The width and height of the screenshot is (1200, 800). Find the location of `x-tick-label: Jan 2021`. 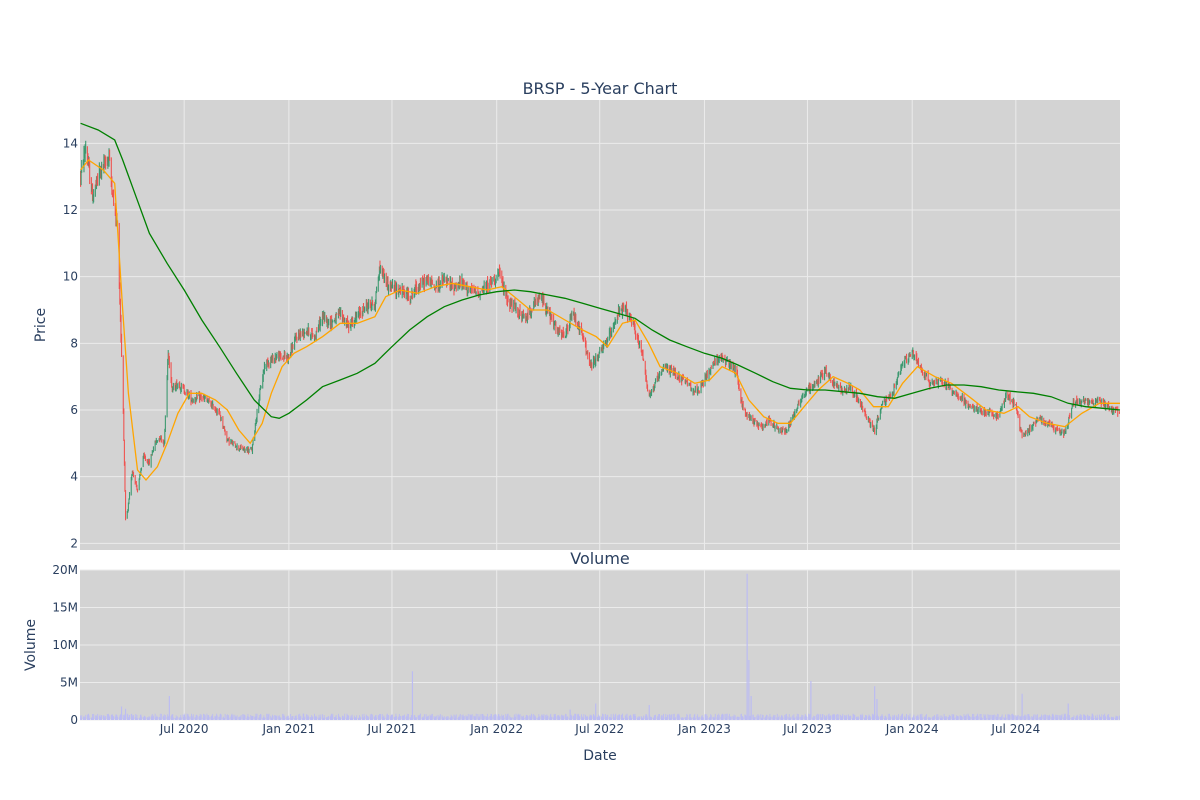

x-tick-label: Jan 2021 is located at coordinates (288, 729).